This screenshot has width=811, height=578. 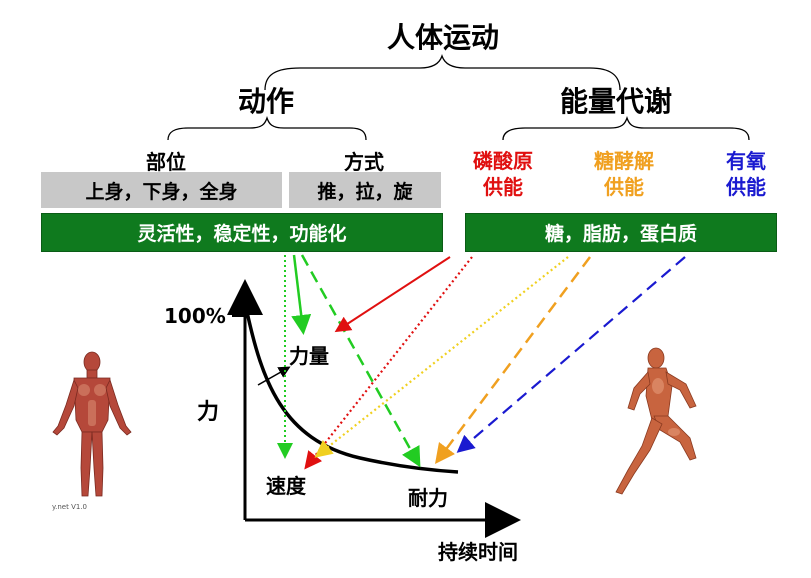 I want to click on sub-label-body-part: 部位, so click(x=166, y=162).